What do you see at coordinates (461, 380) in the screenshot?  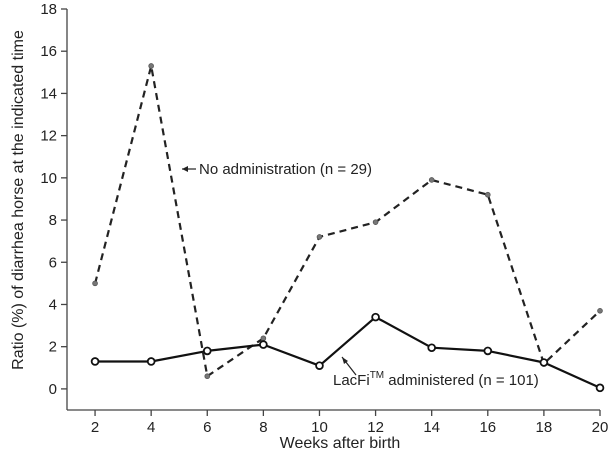 I see `annotation-lacfi-rest: administered (n = 101)` at bounding box center [461, 380].